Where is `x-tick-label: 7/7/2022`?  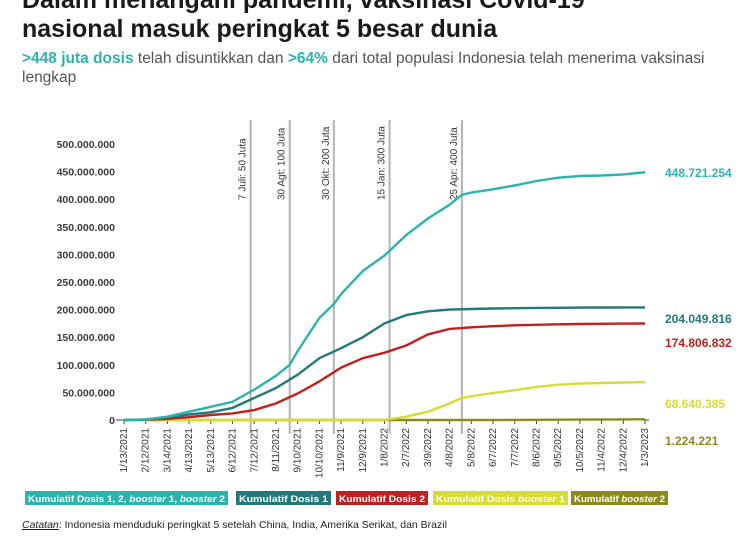
x-tick-label: 7/7/2022 is located at coordinates (515, 447).